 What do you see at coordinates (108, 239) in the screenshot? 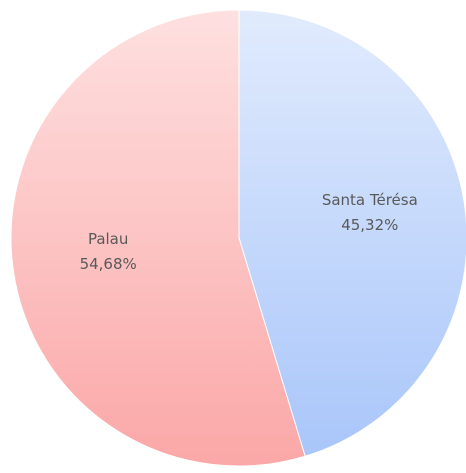
I see `slice-category-label: Palau` at bounding box center [108, 239].